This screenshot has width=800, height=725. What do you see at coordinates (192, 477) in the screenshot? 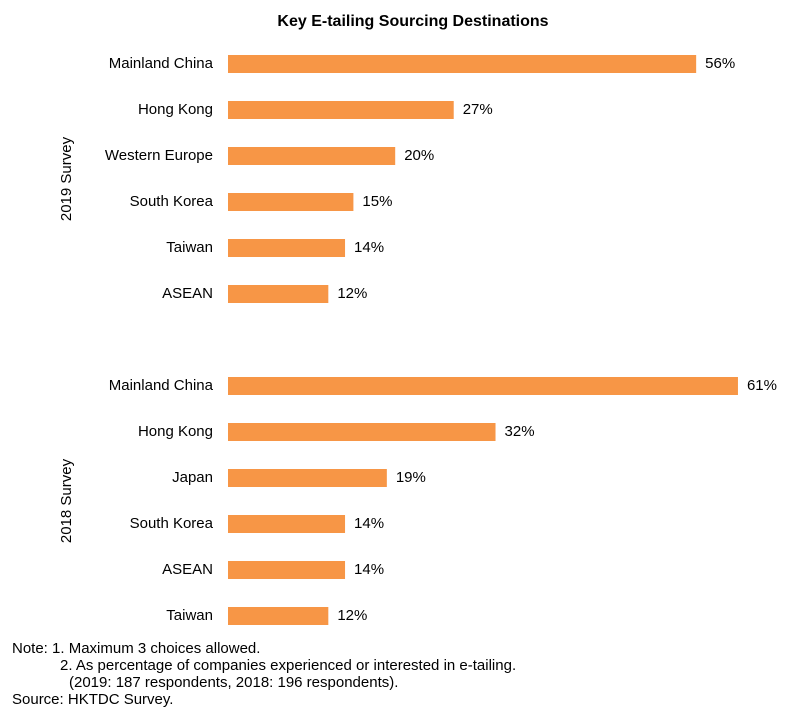
I see `category-label: Japan` at bounding box center [192, 477].